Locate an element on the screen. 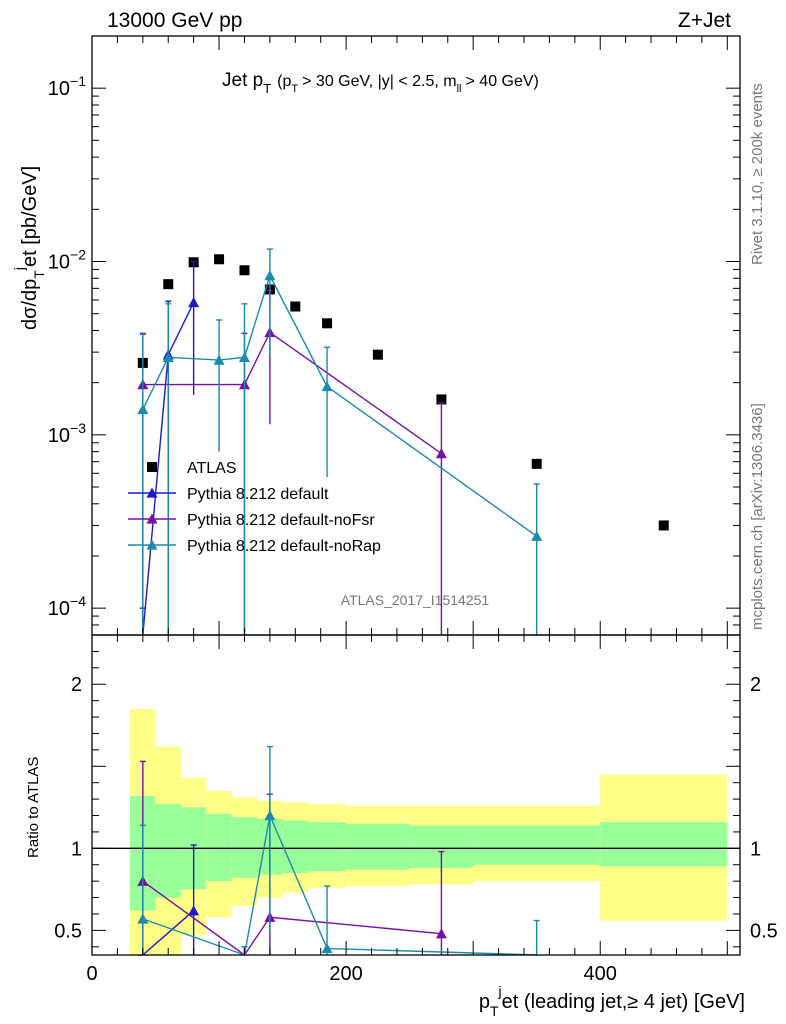 The width and height of the screenshot is (786, 1024). ratio-marker-noFsr is located at coordinates (441, 933).